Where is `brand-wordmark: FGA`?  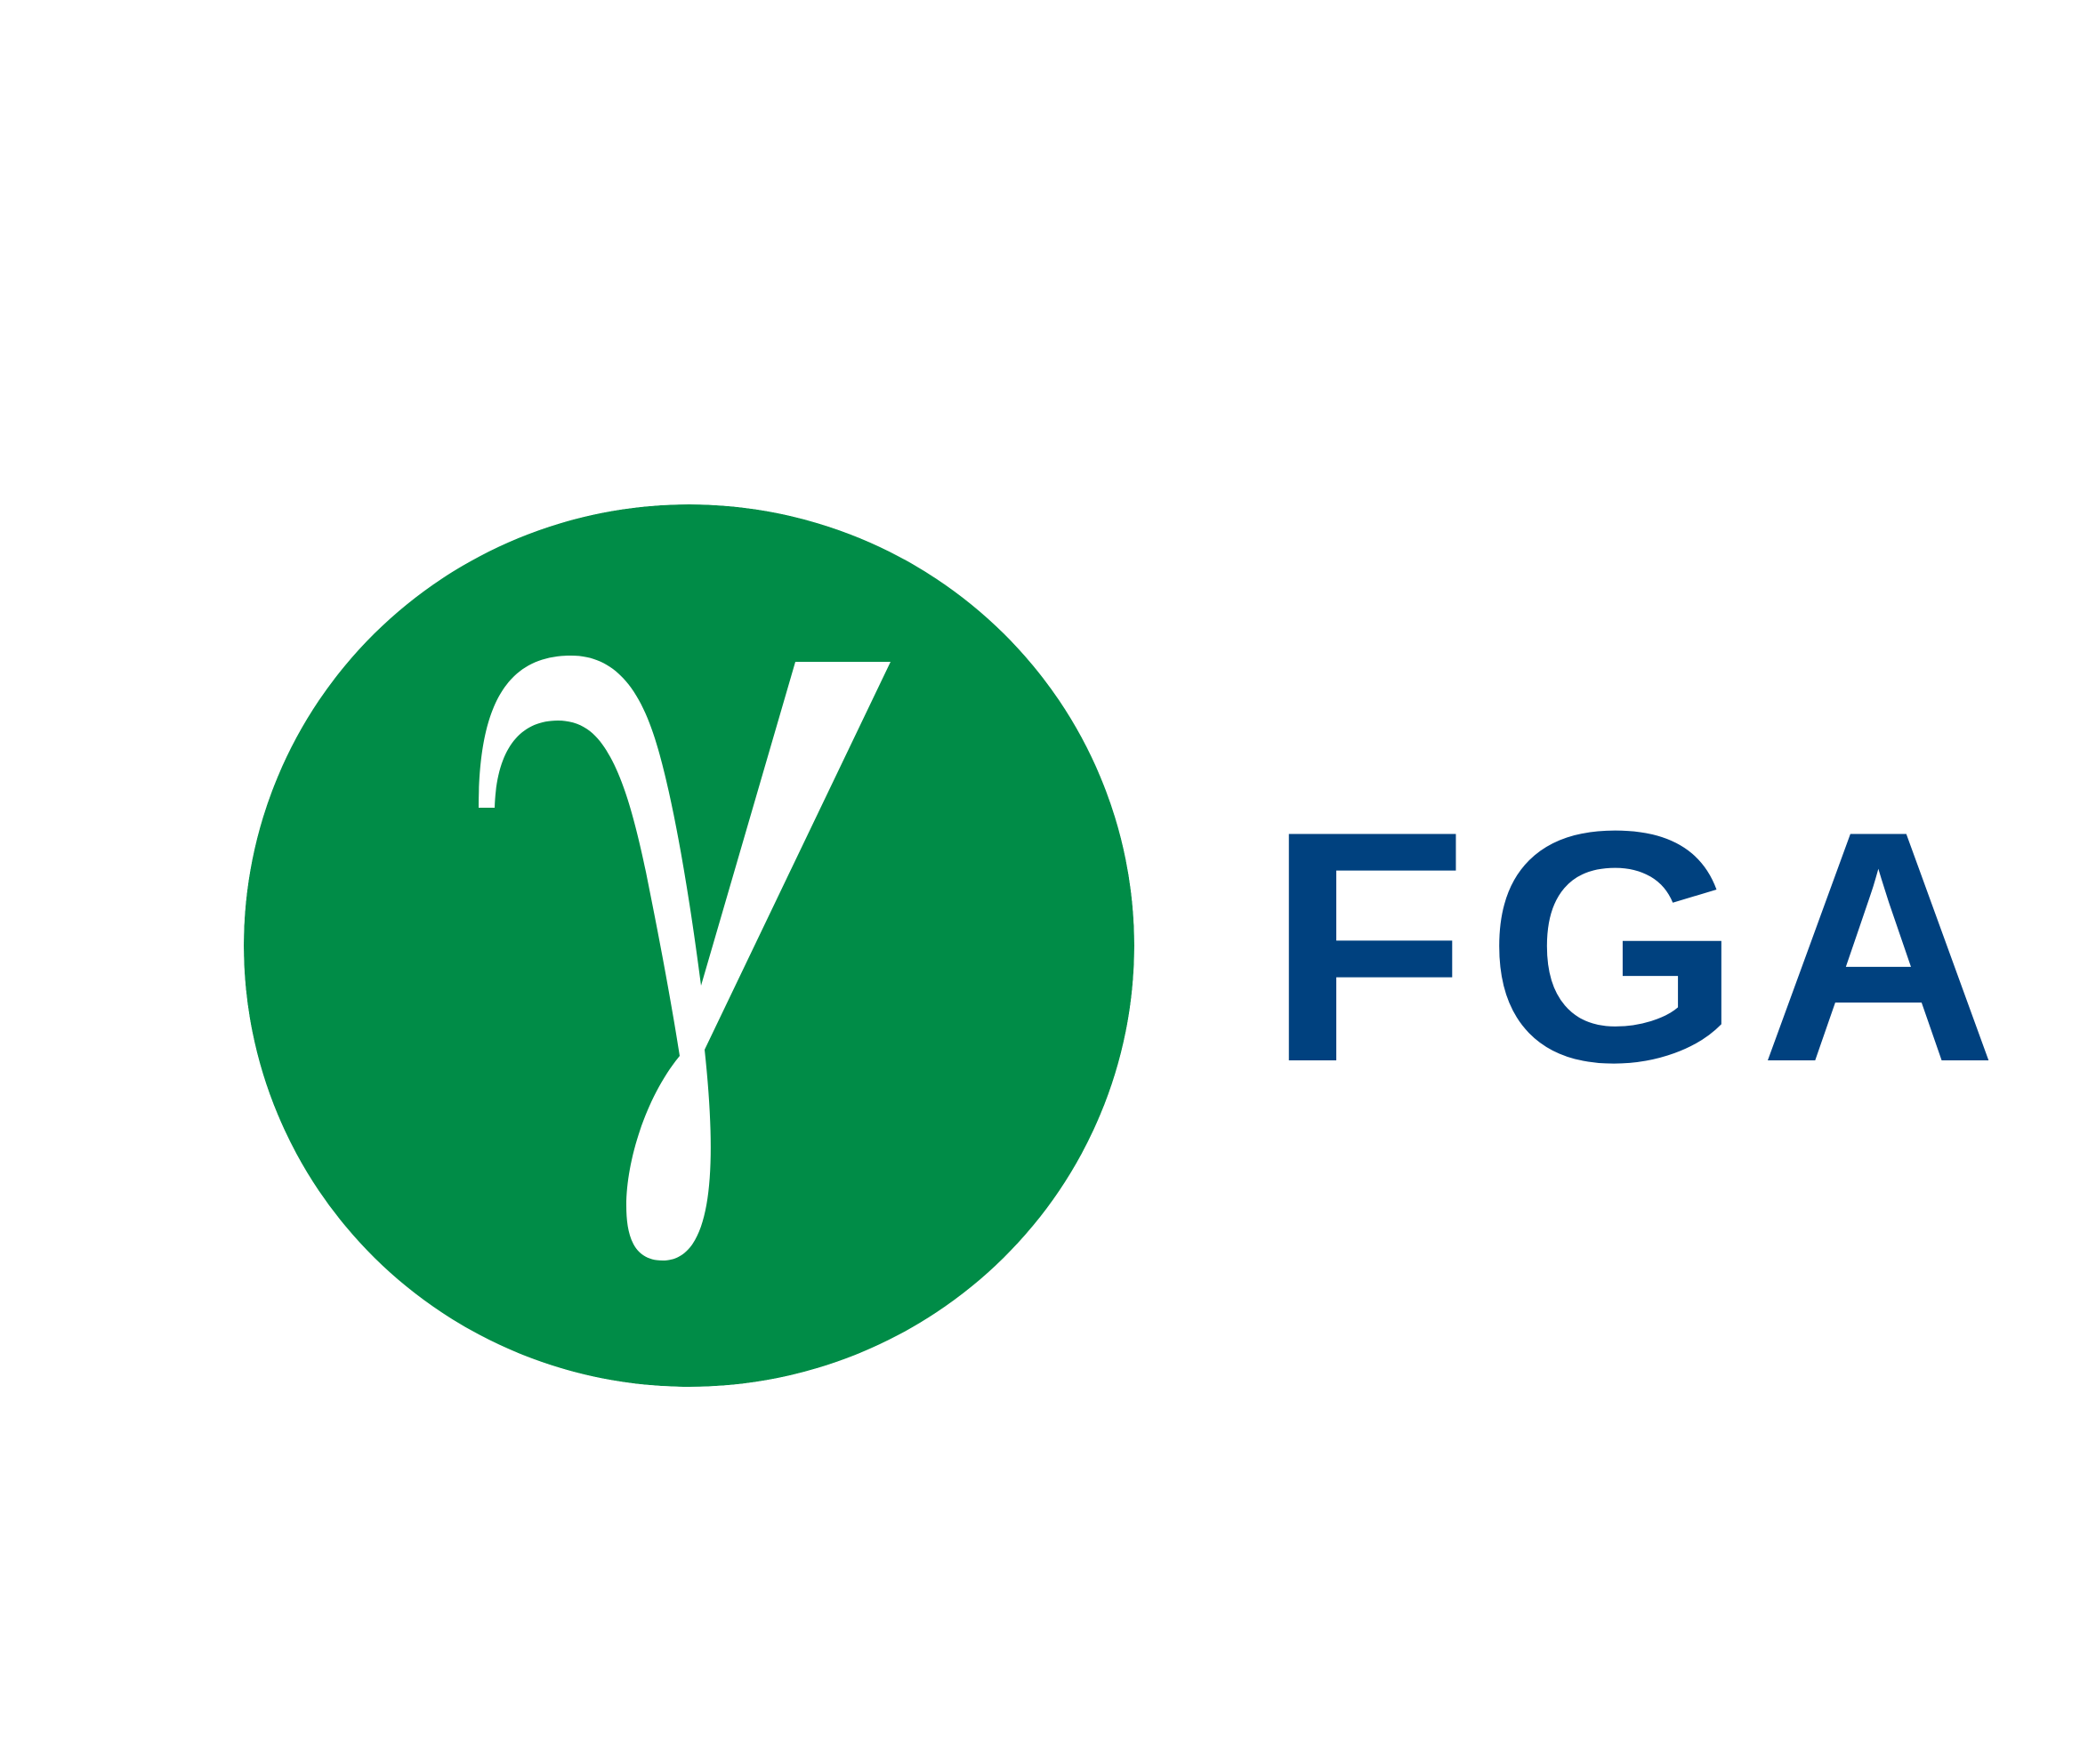
brand-wordmark: FGA is located at coordinates (1641, 947).